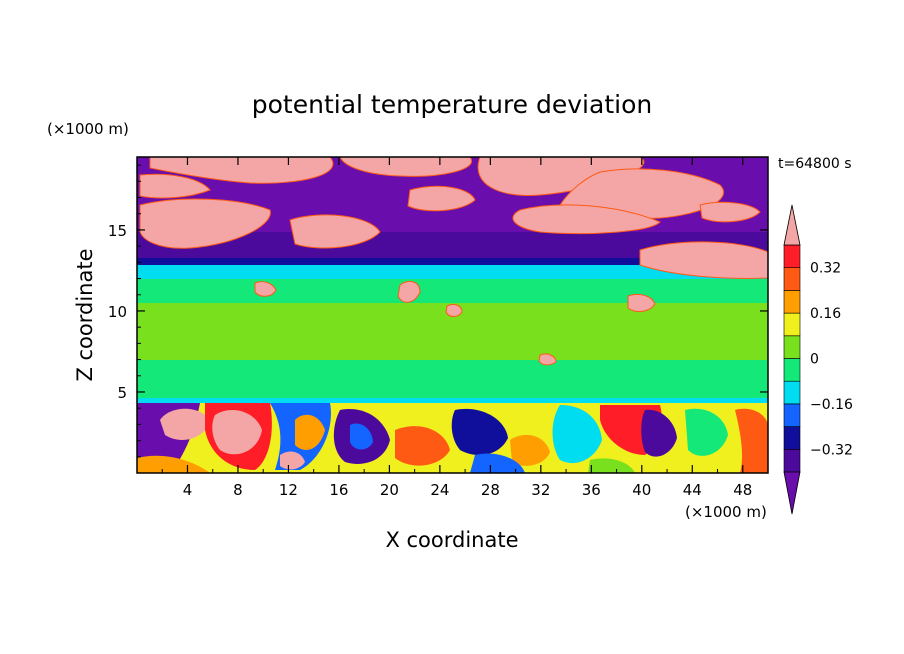 The width and height of the screenshot is (904, 654). Describe the element at coordinates (451, 540) in the screenshot. I see `x-axis-label: X coordinate` at that location.